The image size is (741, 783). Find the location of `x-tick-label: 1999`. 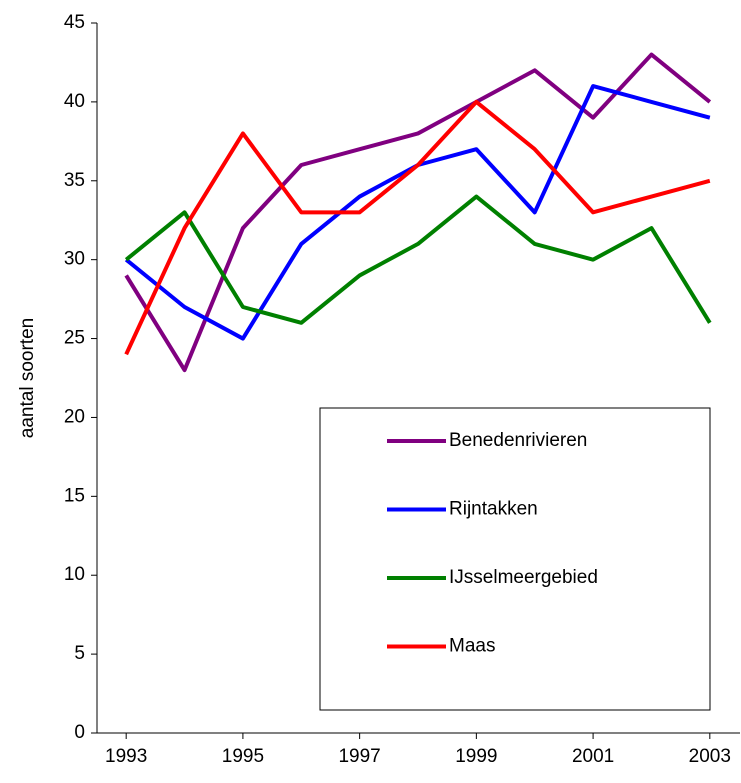

x-tick-label: 1999 is located at coordinates (476, 756).